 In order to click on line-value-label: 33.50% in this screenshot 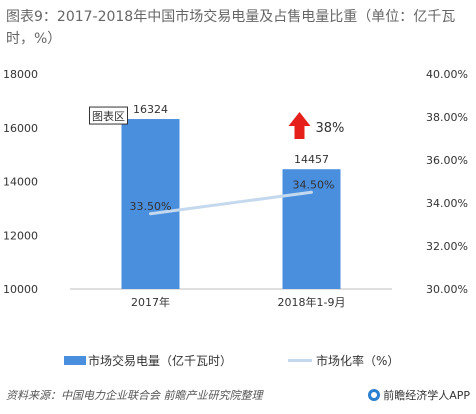, I will do `click(151, 206)`.